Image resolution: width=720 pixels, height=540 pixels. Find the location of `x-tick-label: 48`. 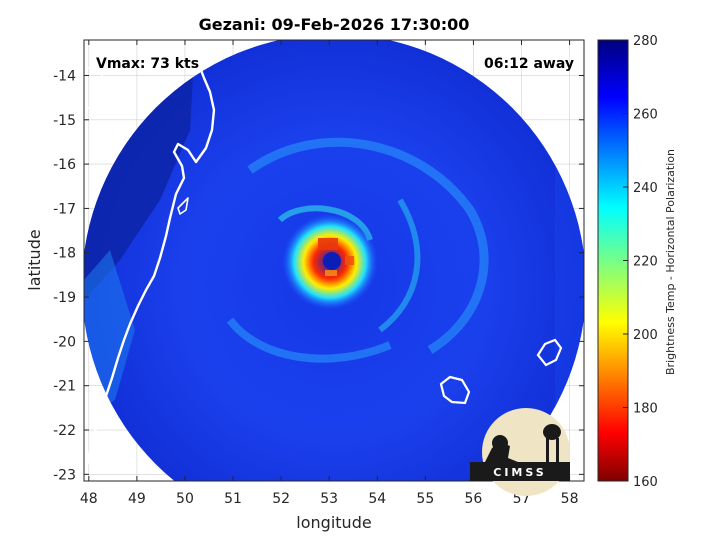

x-tick-label: 48 is located at coordinates (89, 499).